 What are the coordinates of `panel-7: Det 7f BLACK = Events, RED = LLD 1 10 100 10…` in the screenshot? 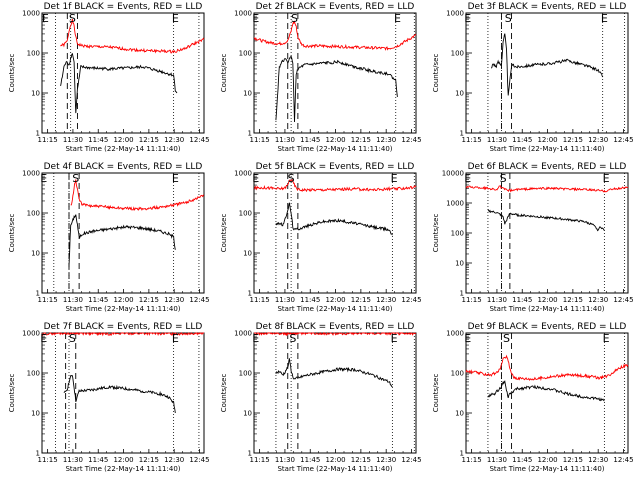 It's located at (109, 397).